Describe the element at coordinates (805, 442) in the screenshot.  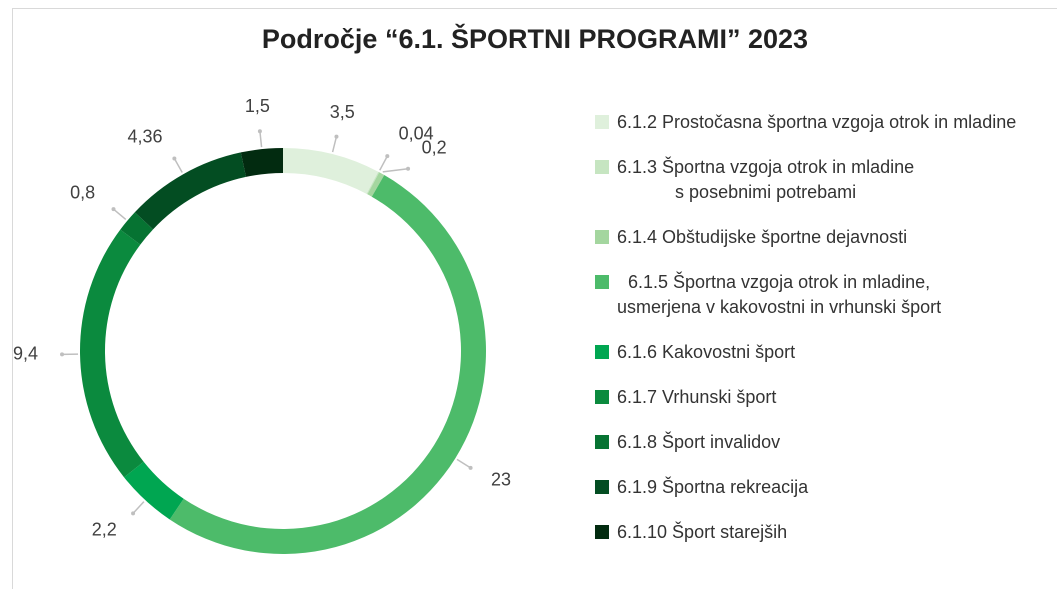
I see `legend-item: 6.1.8 Šport invalidov` at that location.